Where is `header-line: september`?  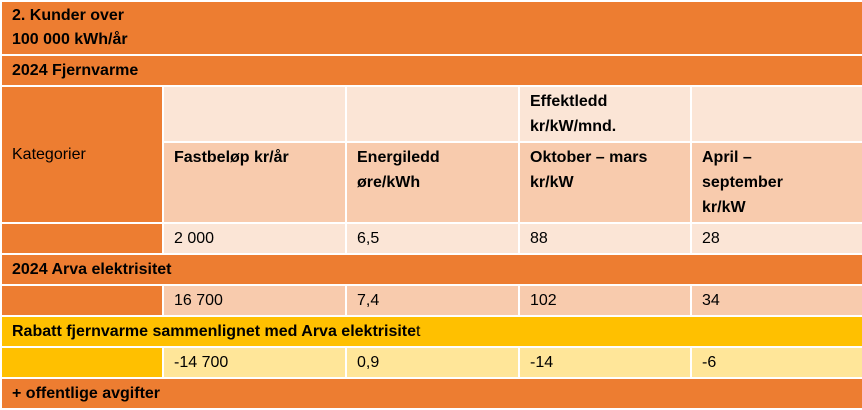 header-line: september is located at coordinates (742, 182).